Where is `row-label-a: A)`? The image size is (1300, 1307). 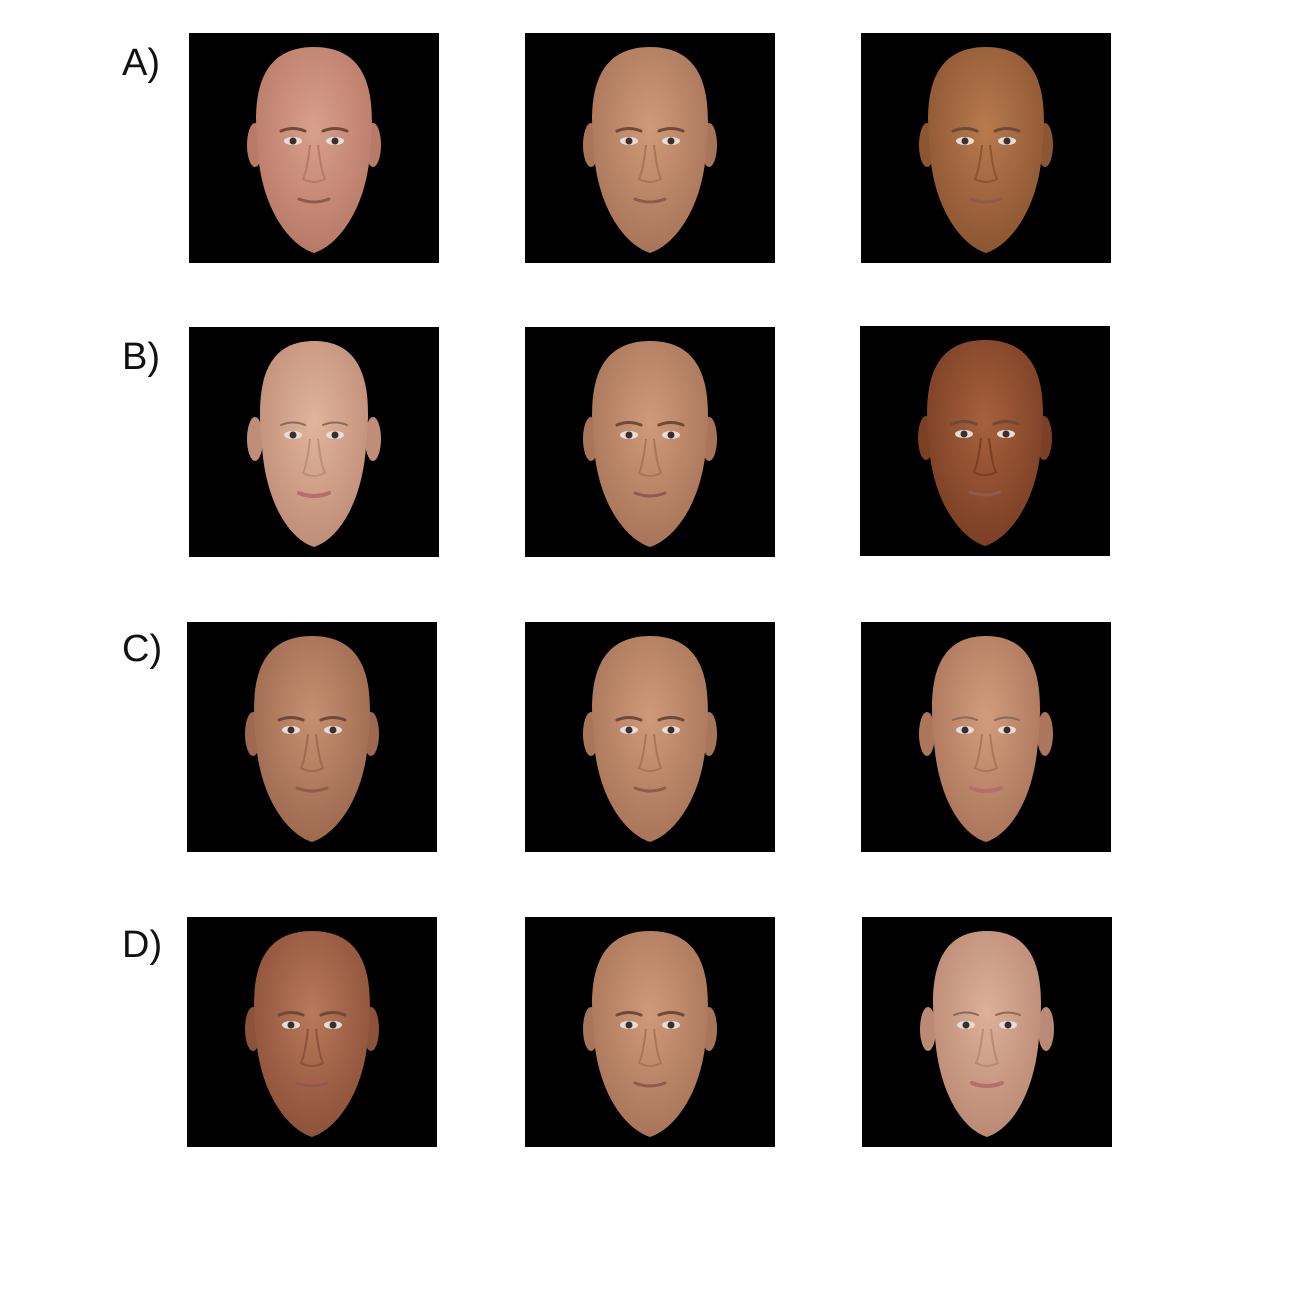 row-label-a: A) is located at coordinates (141, 63).